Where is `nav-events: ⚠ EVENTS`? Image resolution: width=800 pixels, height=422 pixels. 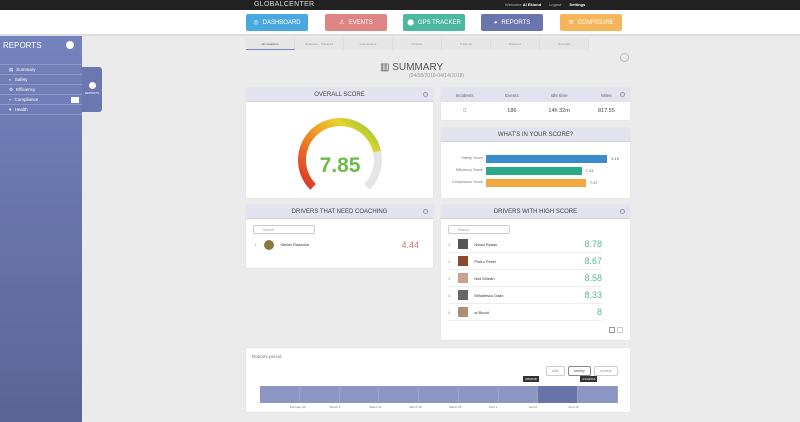 nav-events: ⚠ EVENTS is located at coordinates (356, 22).